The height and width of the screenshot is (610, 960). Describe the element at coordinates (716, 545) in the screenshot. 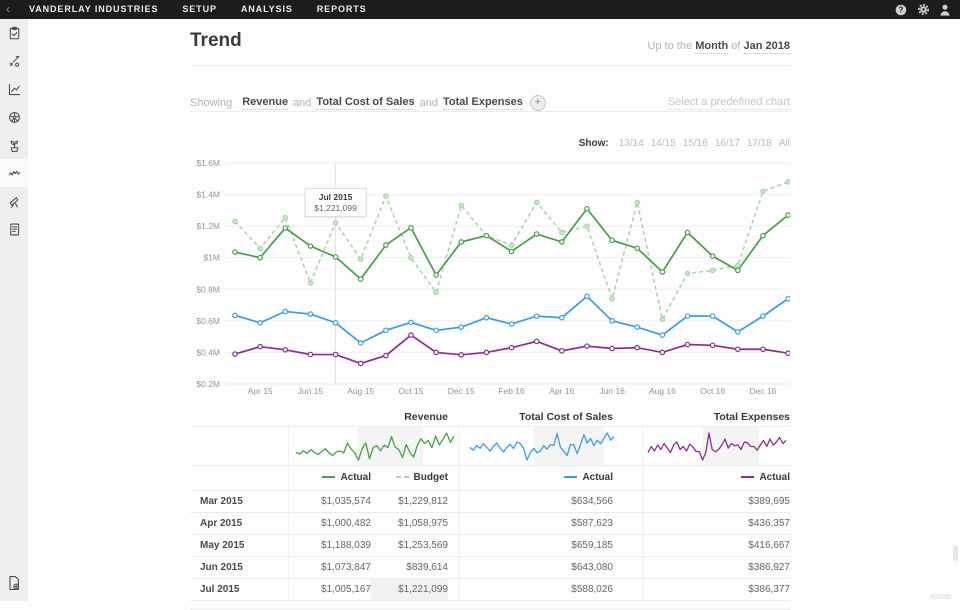

I see `expenses-actual-value: $416,667` at that location.